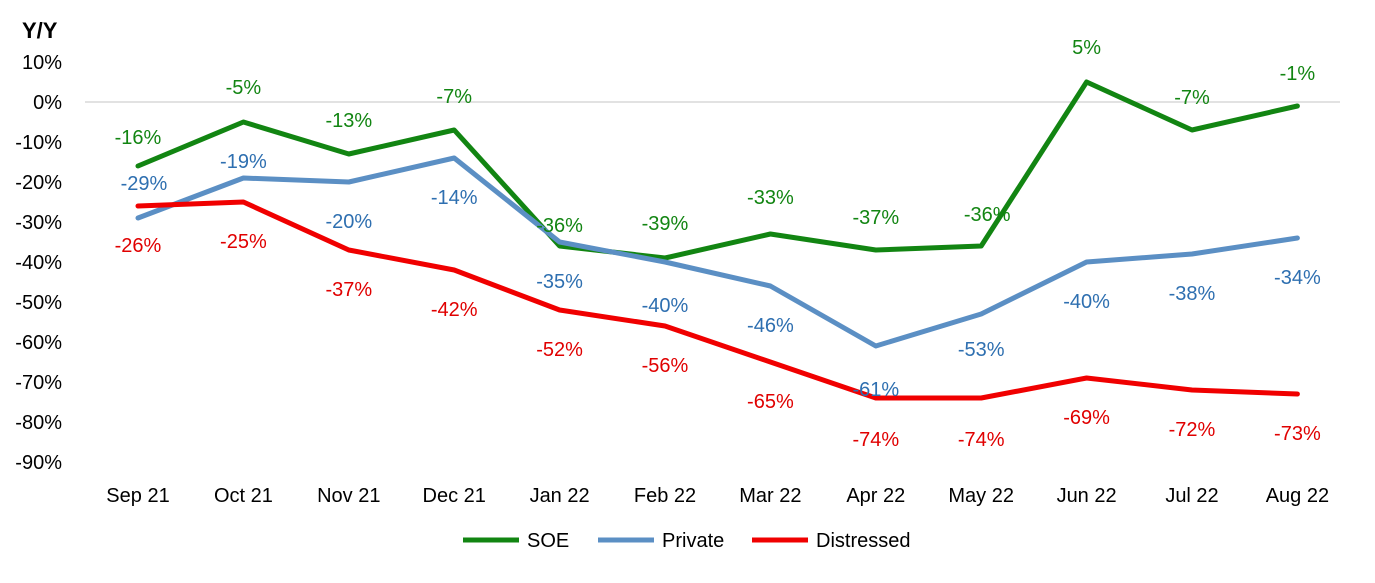  Describe the element at coordinates (38, 423) in the screenshot. I see `y-tick-label: -80%` at that location.